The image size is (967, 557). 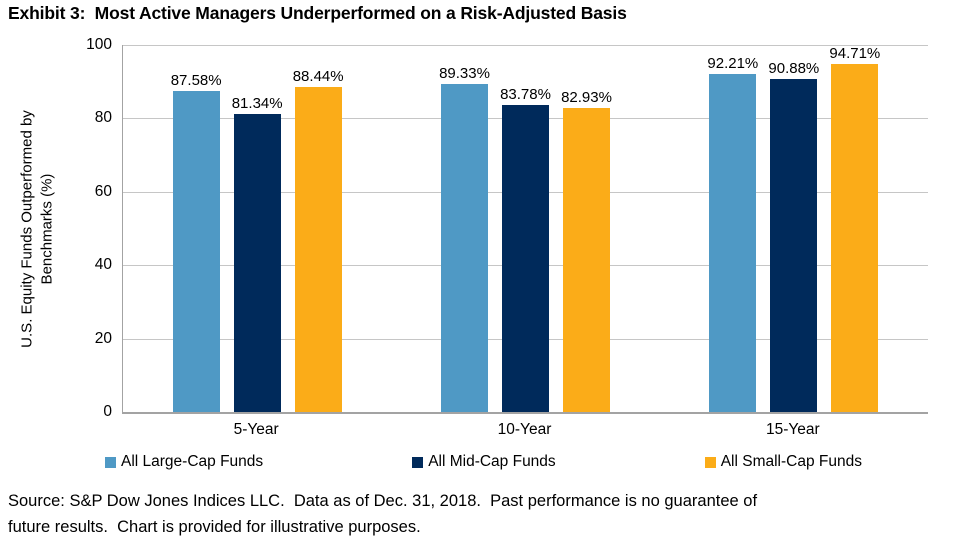 What do you see at coordinates (103, 191) in the screenshot?
I see `y-tick-label-60: 60` at bounding box center [103, 191].